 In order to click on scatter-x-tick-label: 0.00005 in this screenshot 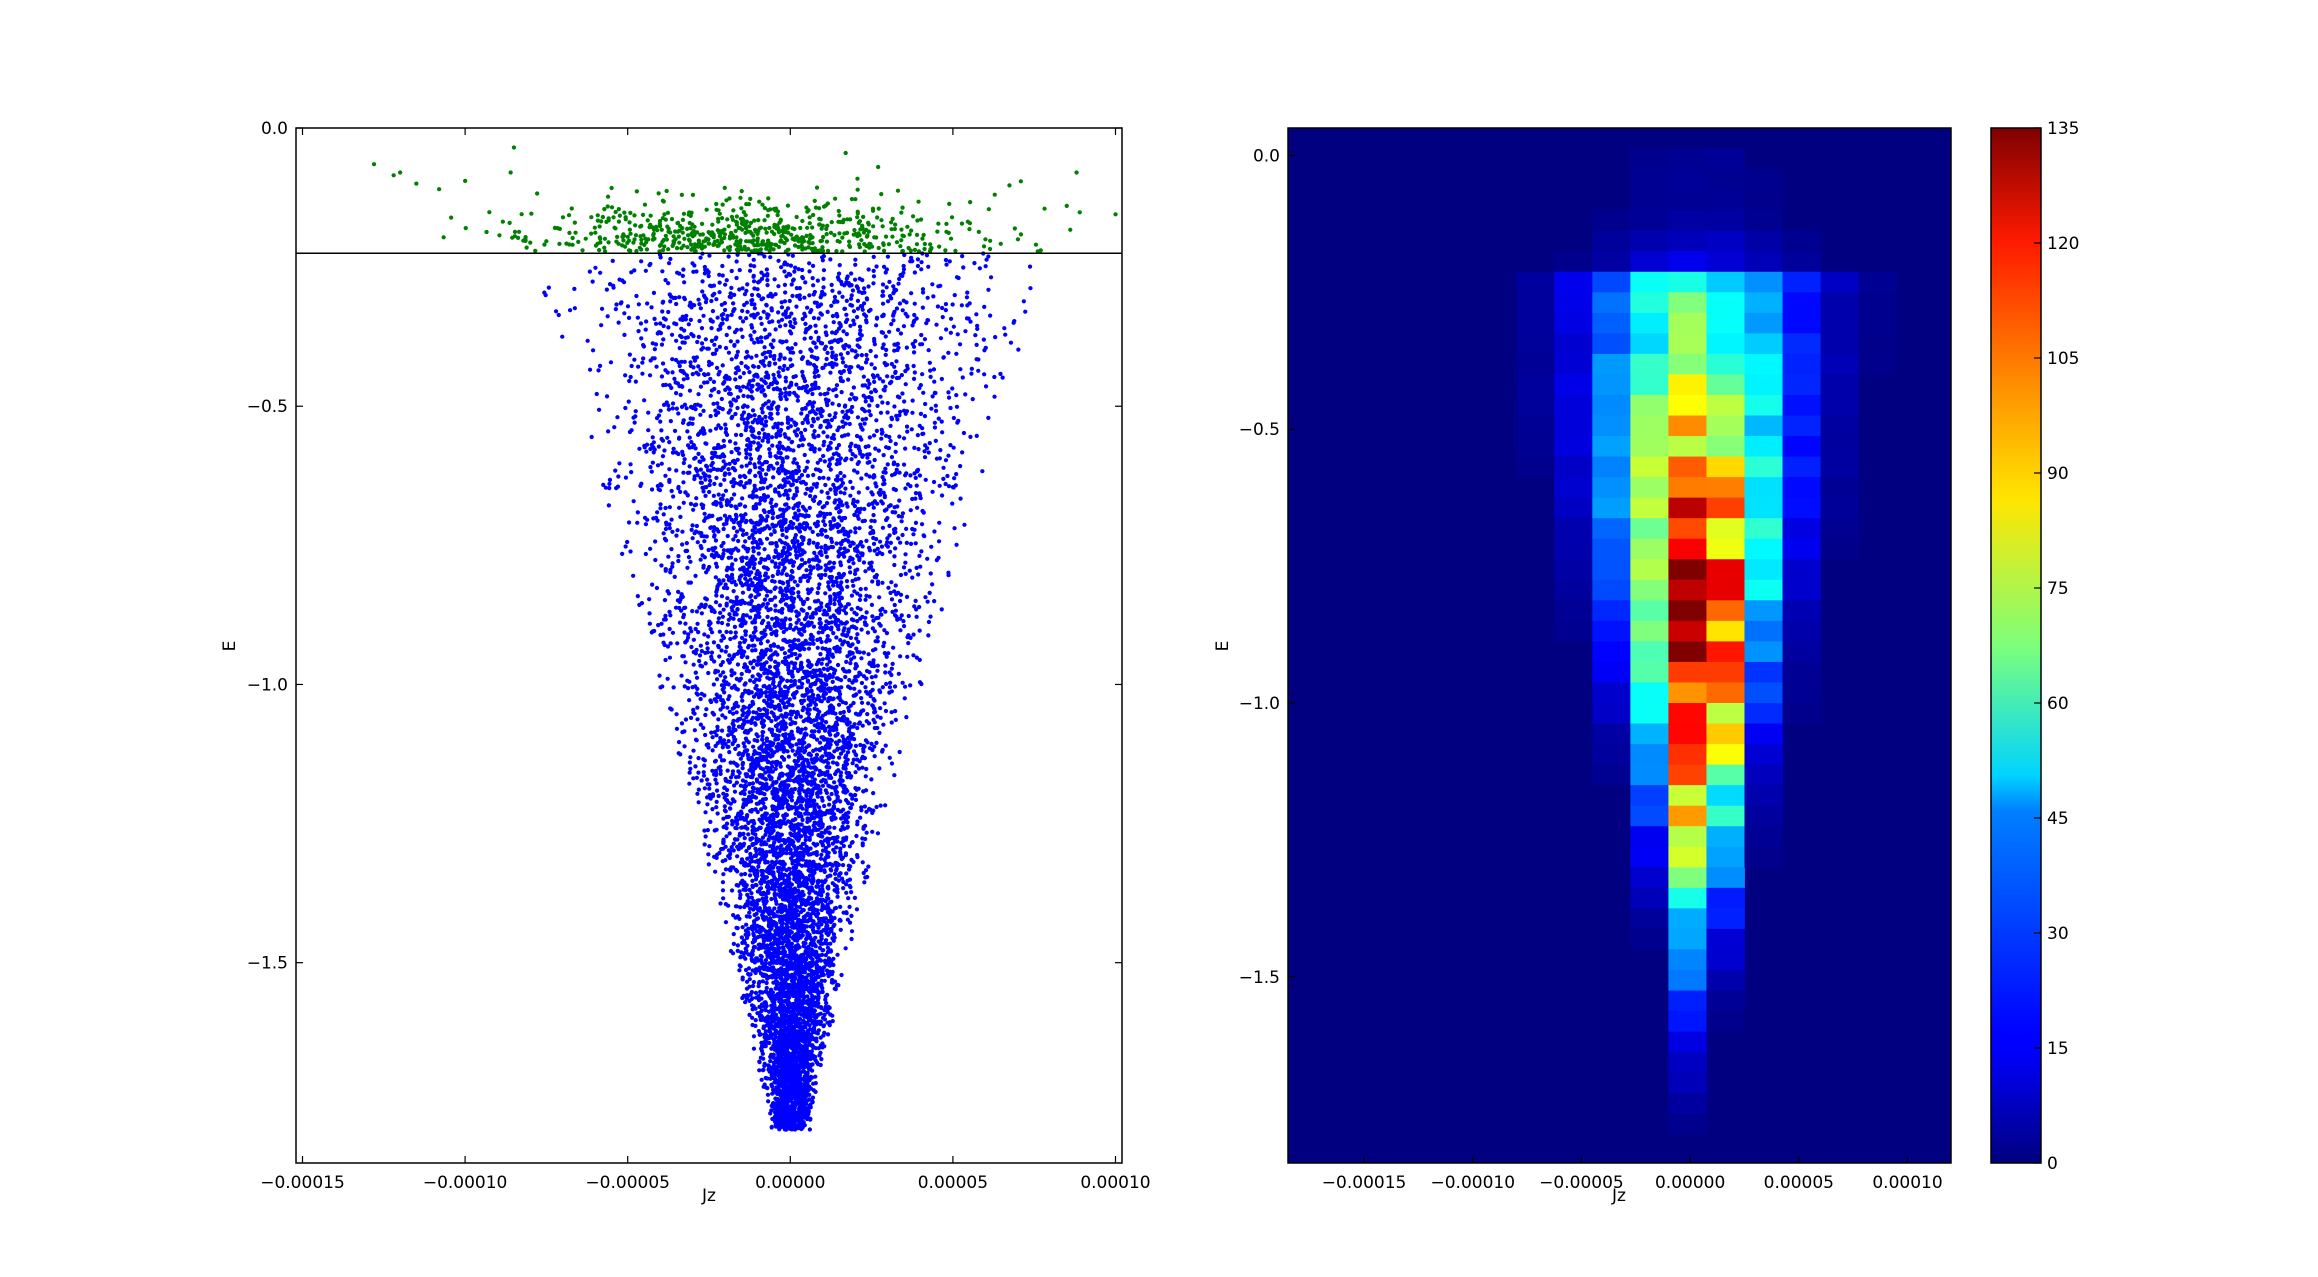, I will do `click(953, 1183)`.